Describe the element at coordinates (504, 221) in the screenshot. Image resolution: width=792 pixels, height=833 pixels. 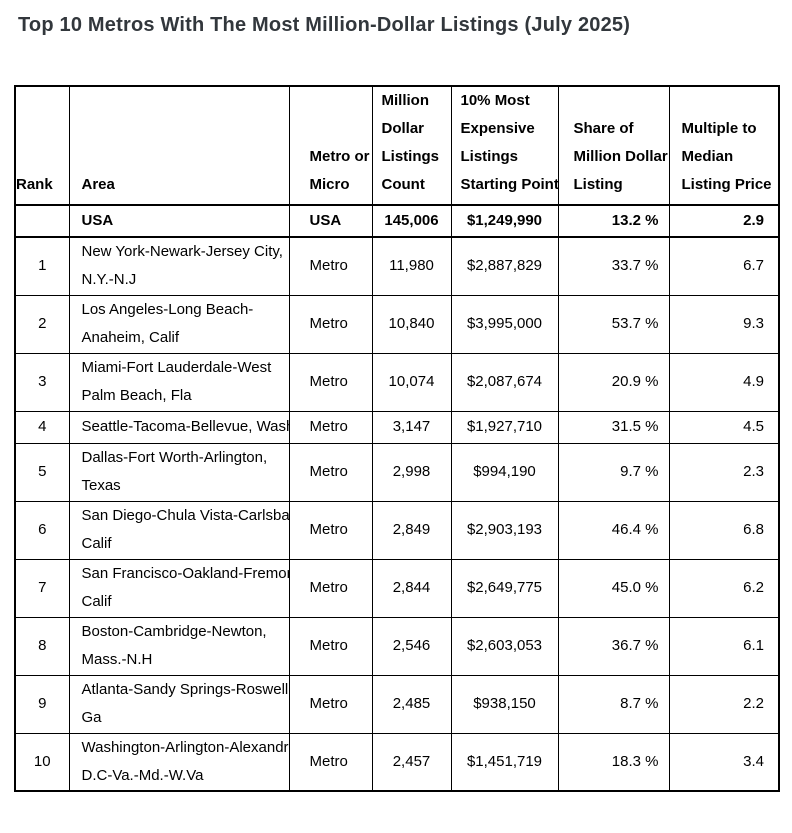
I see `starting-point-cell: $1,249,990` at that location.